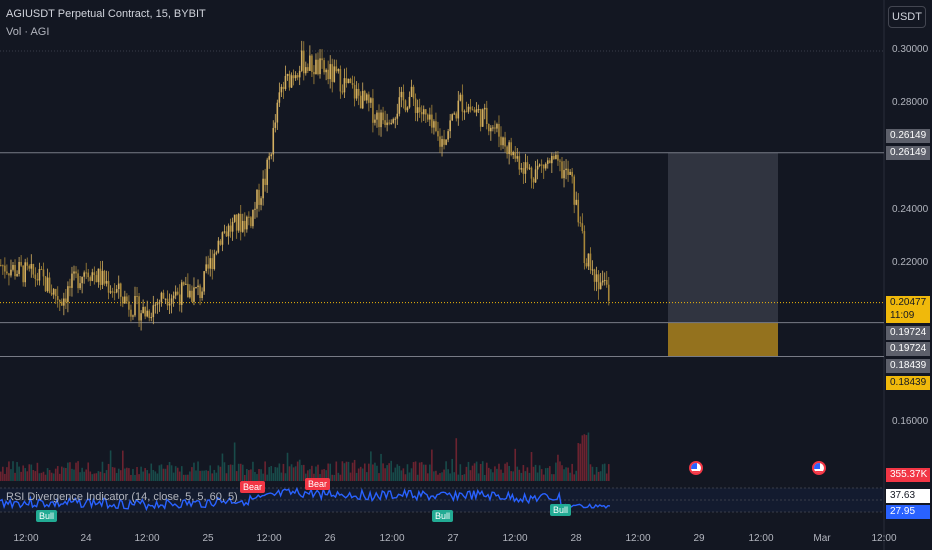 Image resolution: width=932 pixels, height=550 pixels. Describe the element at coordinates (106, 14) in the screenshot. I see `symbol-title: AGIUSDT Perpetual Contract, 15, BYBIT` at that location.